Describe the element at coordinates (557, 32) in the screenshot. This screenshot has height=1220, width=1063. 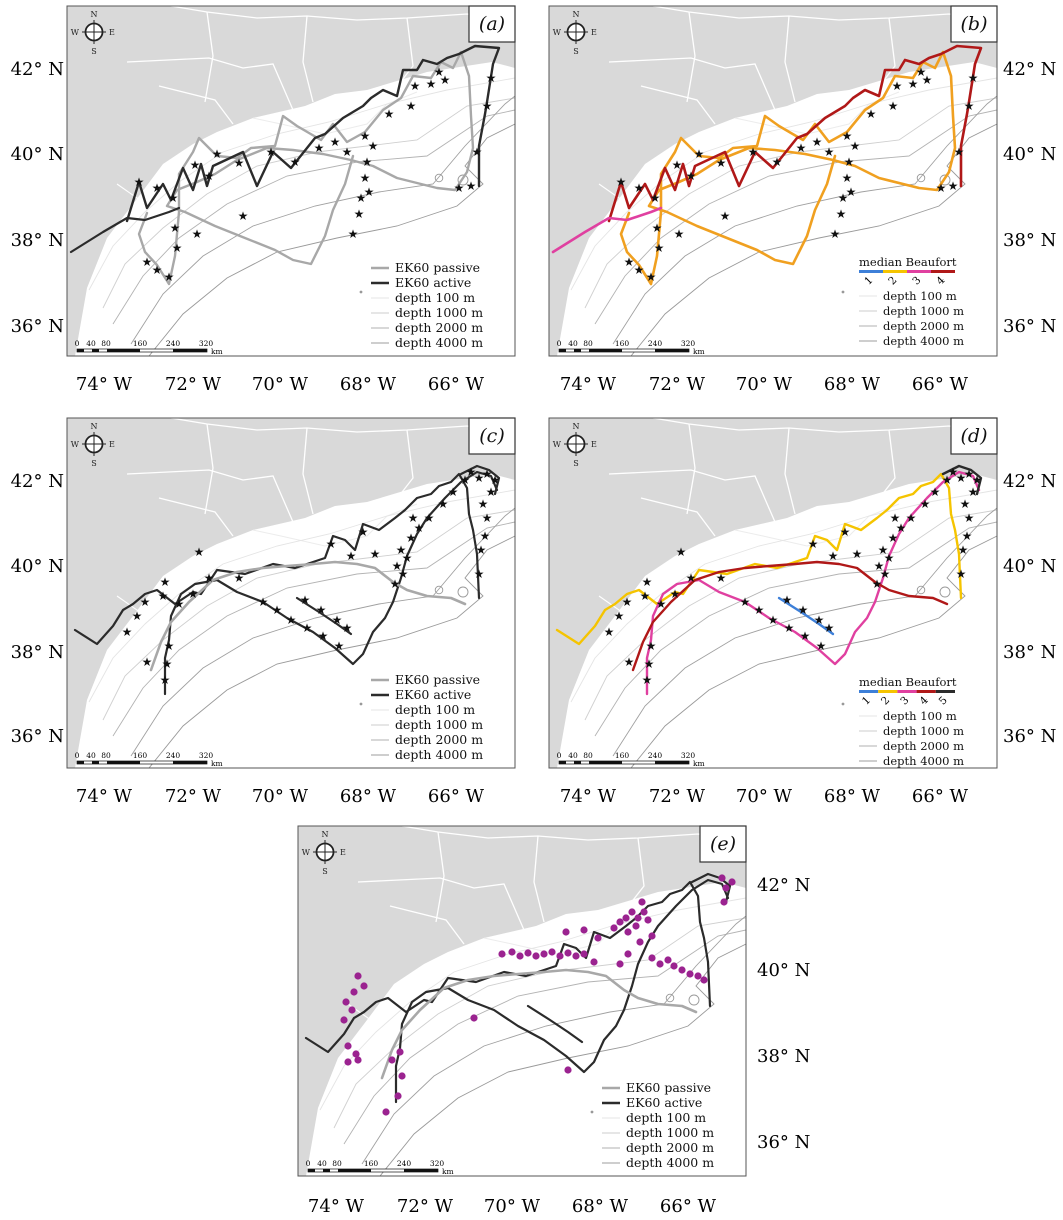
I see `compass-west-label: W` at that location.